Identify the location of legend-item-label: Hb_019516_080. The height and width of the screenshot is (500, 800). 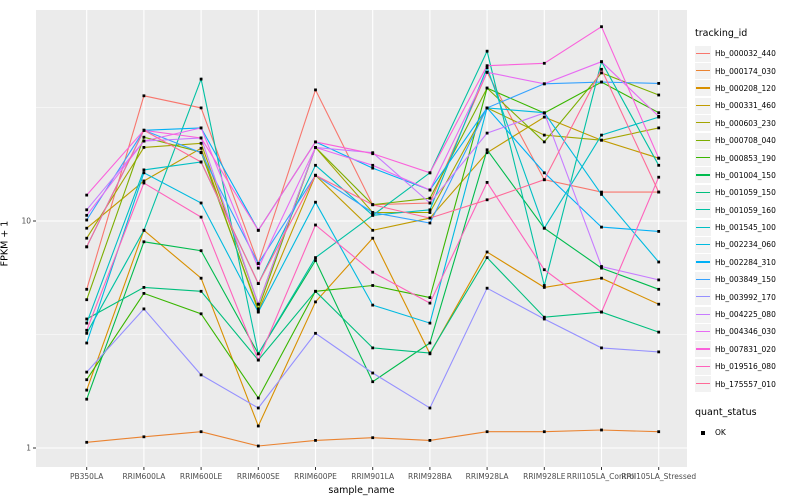
(745, 367).